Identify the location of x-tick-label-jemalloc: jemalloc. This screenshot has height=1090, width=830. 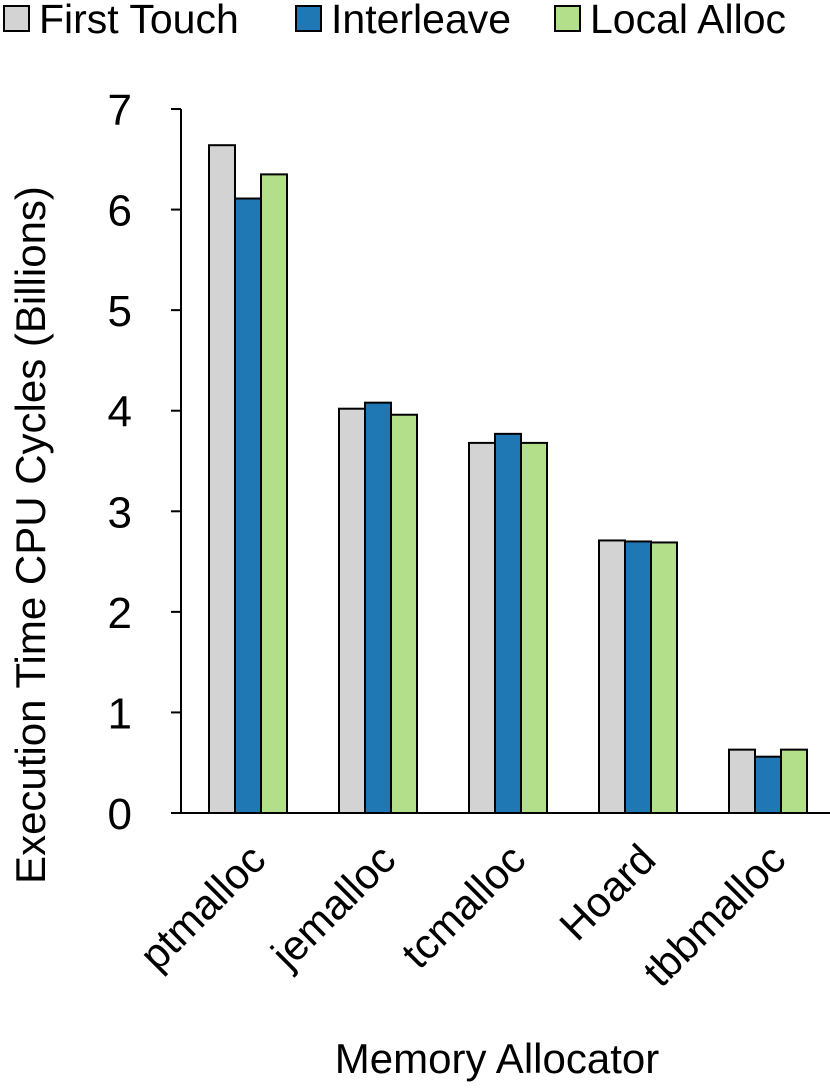
(333, 907).